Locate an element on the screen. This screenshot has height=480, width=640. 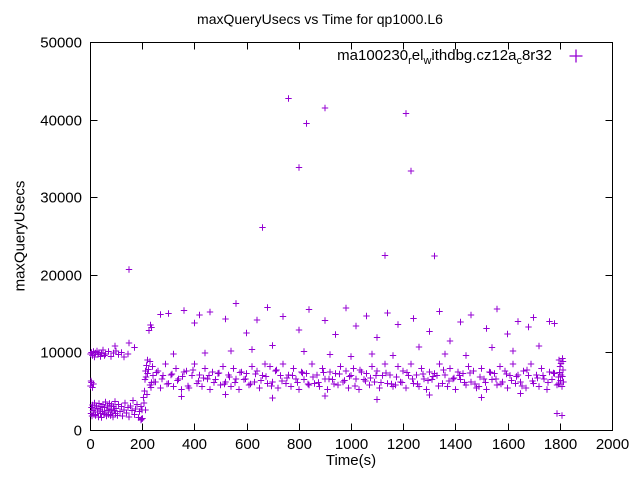
legend-text-part: ithdbg.cz12a is located at coordinates (474, 55).